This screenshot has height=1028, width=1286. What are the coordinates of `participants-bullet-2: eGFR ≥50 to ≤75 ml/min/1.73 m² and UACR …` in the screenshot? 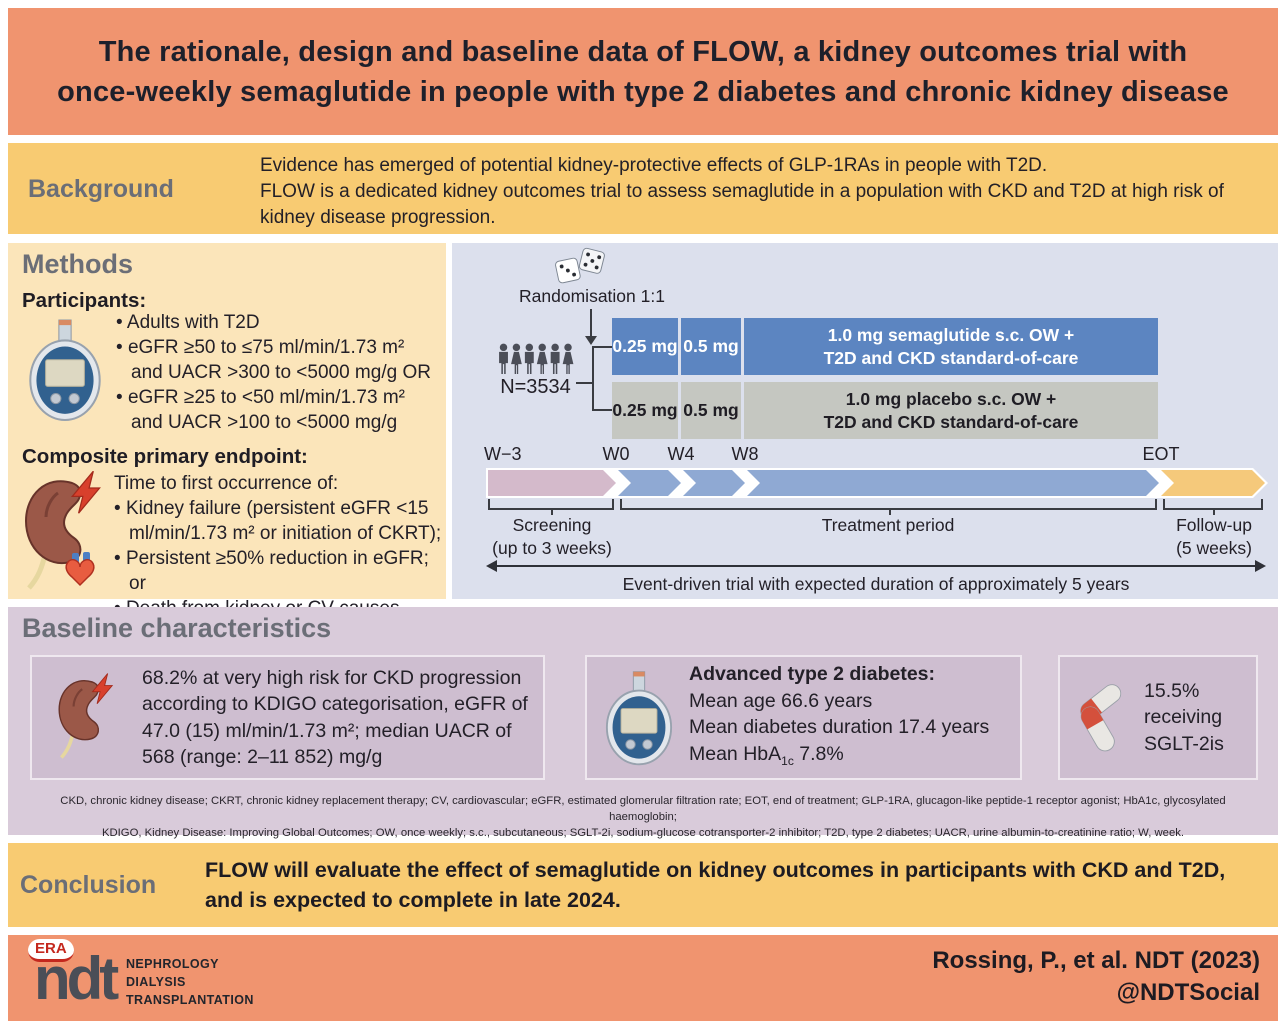 It's located at (278, 360).